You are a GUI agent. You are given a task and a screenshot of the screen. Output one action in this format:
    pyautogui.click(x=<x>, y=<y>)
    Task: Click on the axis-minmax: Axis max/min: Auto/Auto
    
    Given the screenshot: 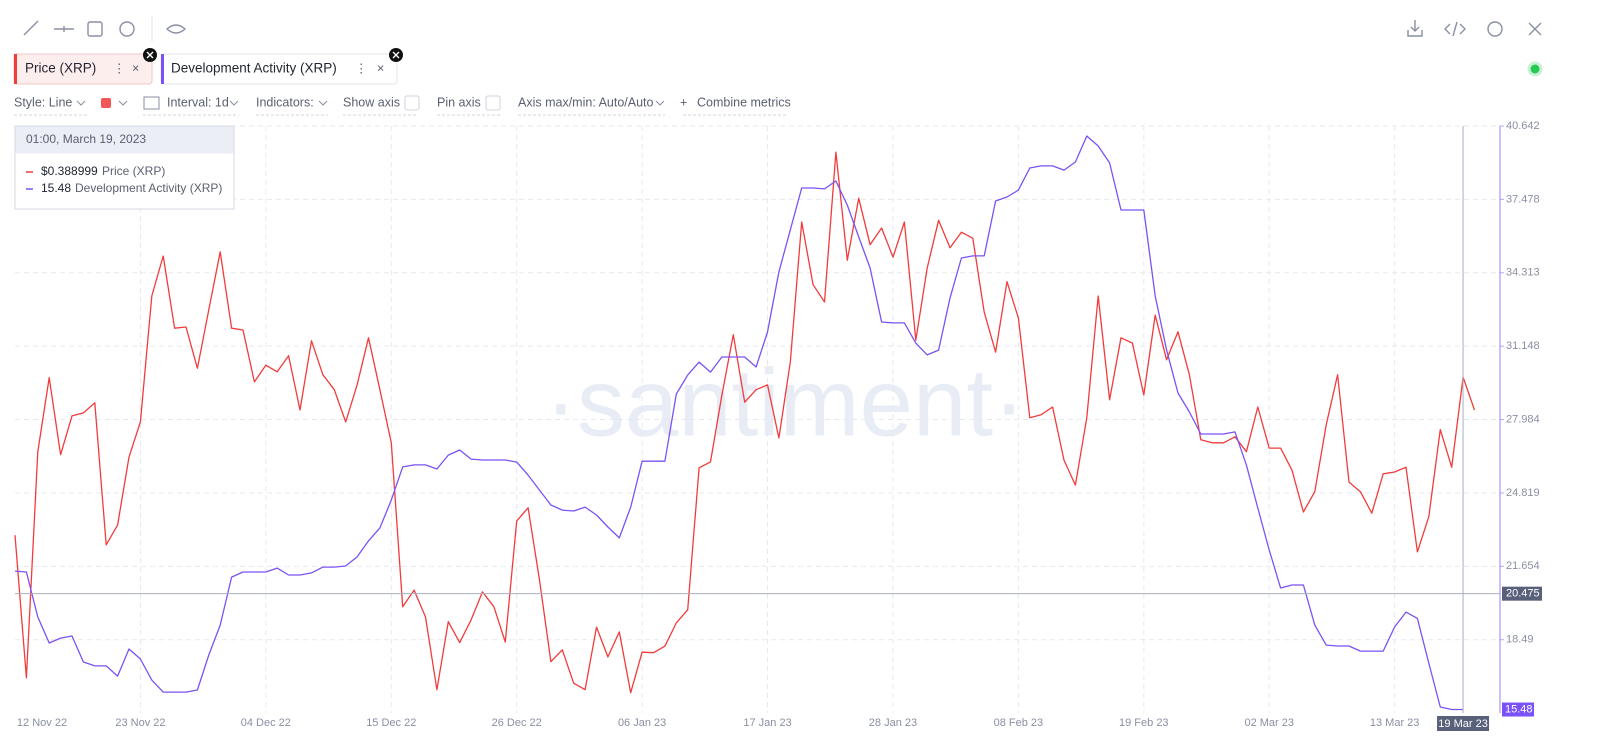 What is the action you would take?
    pyautogui.click(x=586, y=102)
    